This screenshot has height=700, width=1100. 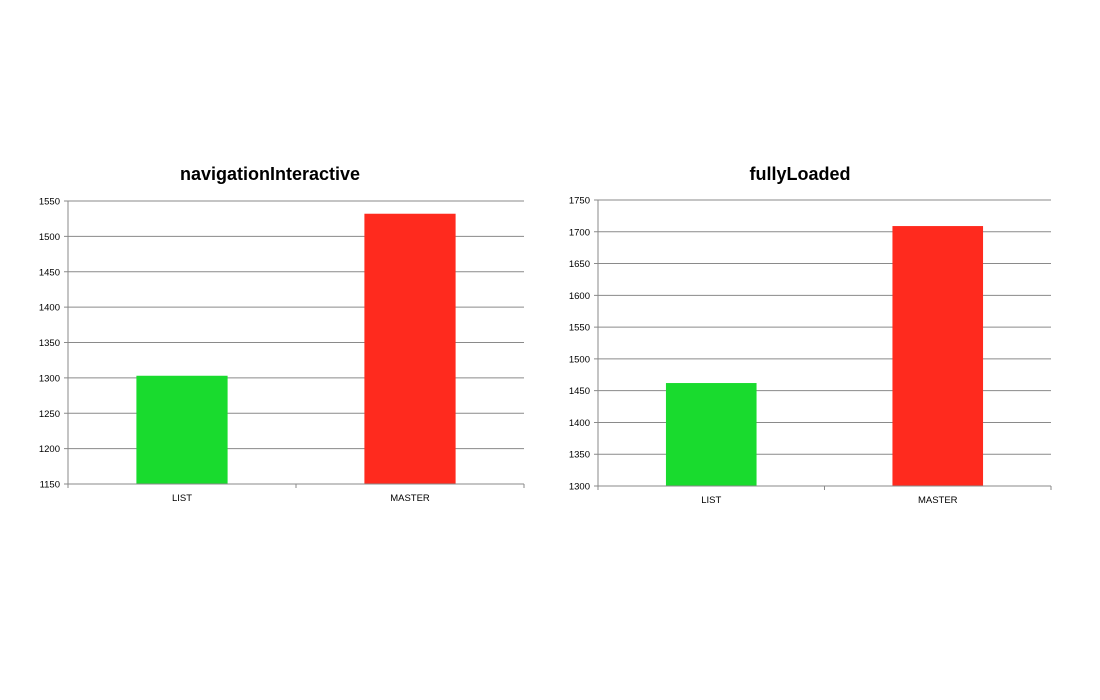 What do you see at coordinates (50, 485) in the screenshot?
I see `y-tick-label: 1150` at bounding box center [50, 485].